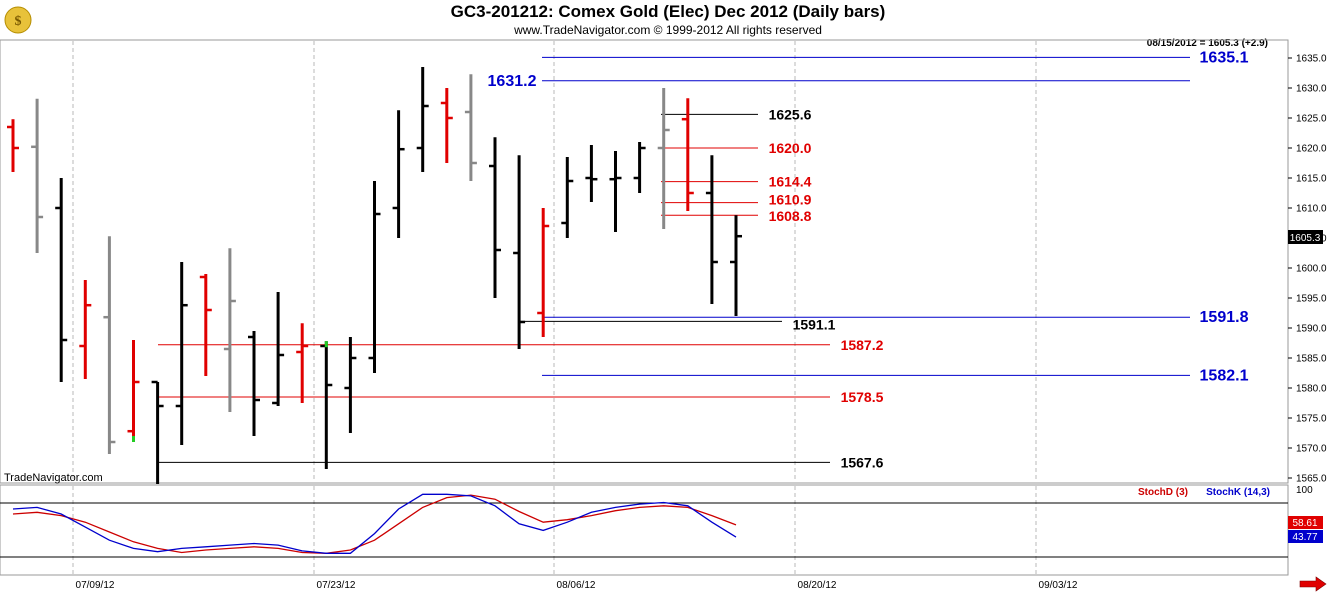  I want to click on level-label: 1625.6, so click(790, 114).